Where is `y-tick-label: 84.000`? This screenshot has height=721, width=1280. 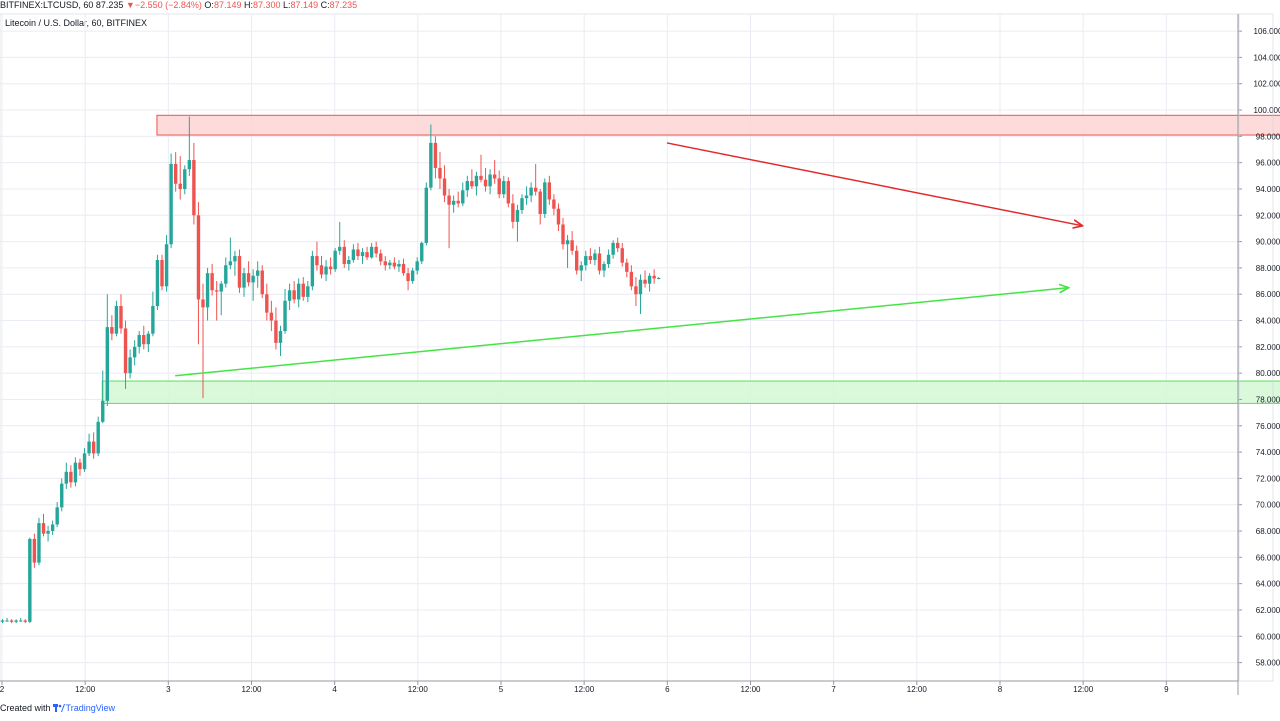
y-tick-label: 84.000 is located at coordinates (1268, 321).